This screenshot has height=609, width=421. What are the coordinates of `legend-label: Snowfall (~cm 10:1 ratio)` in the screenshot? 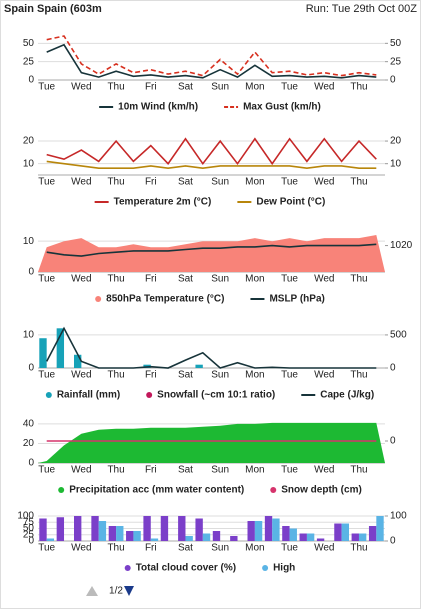 It's located at (216, 395).